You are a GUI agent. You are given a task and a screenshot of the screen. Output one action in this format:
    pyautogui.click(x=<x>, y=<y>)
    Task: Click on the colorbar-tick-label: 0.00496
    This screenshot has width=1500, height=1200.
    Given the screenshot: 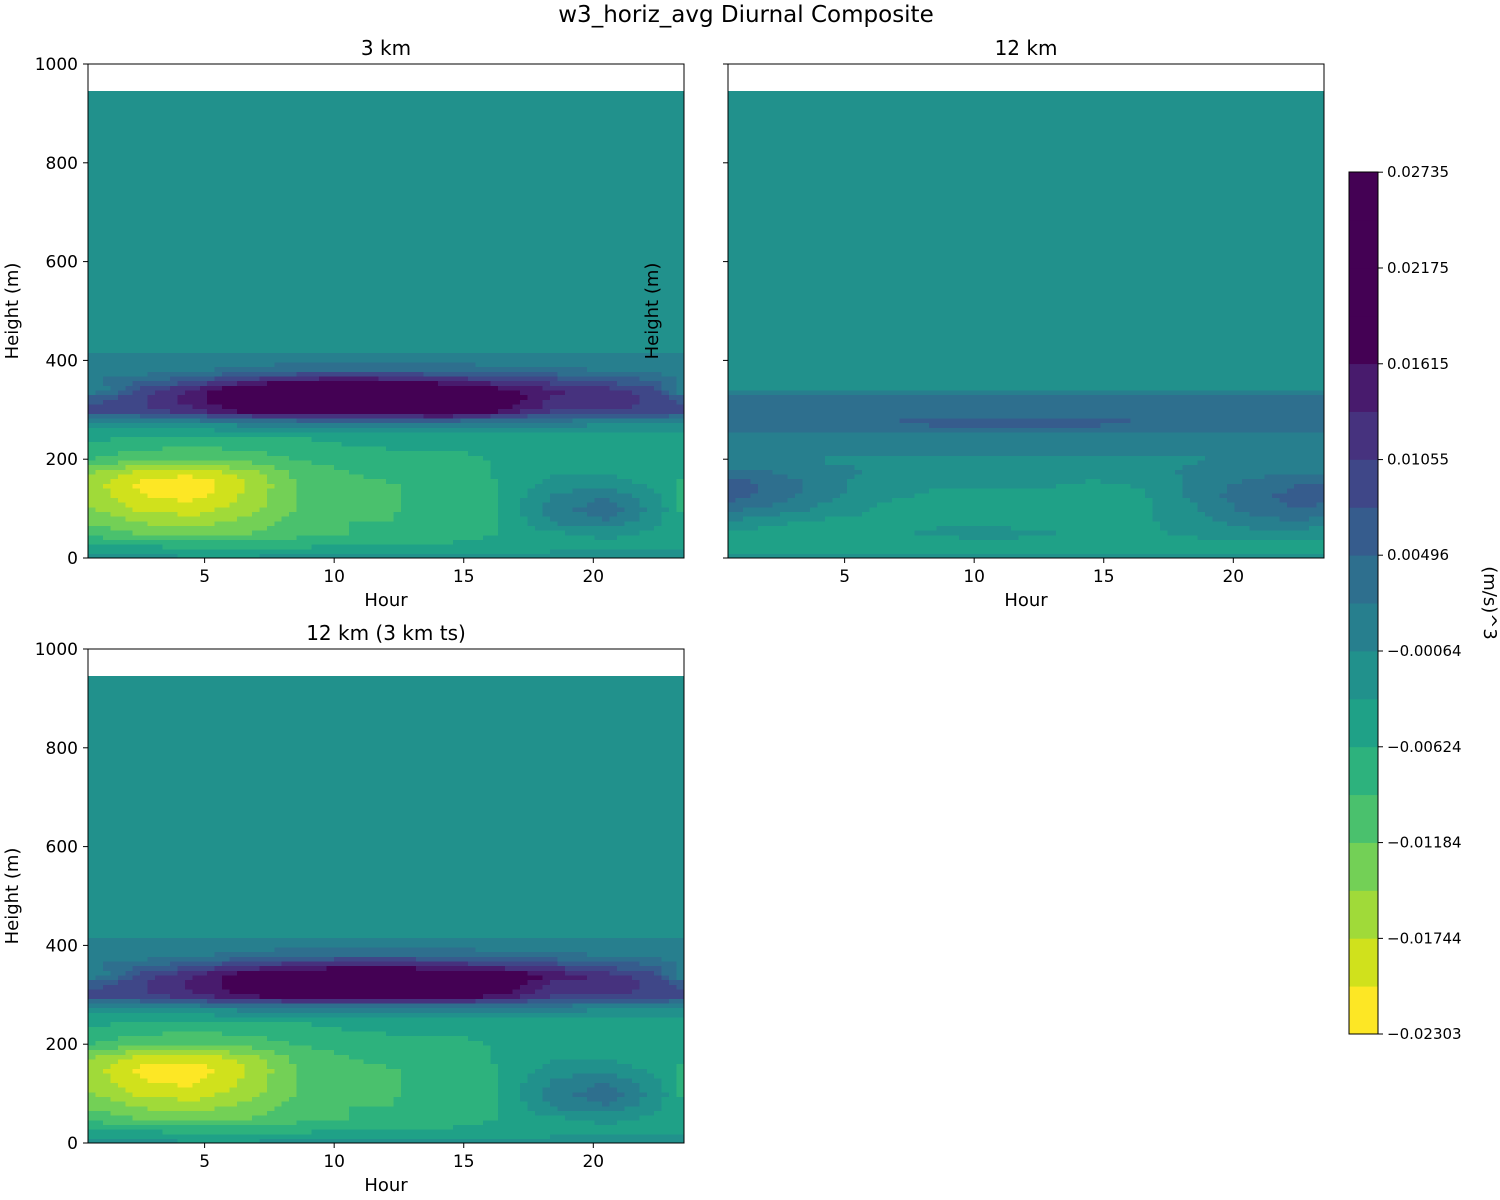 What is the action you would take?
    pyautogui.click(x=1418, y=555)
    